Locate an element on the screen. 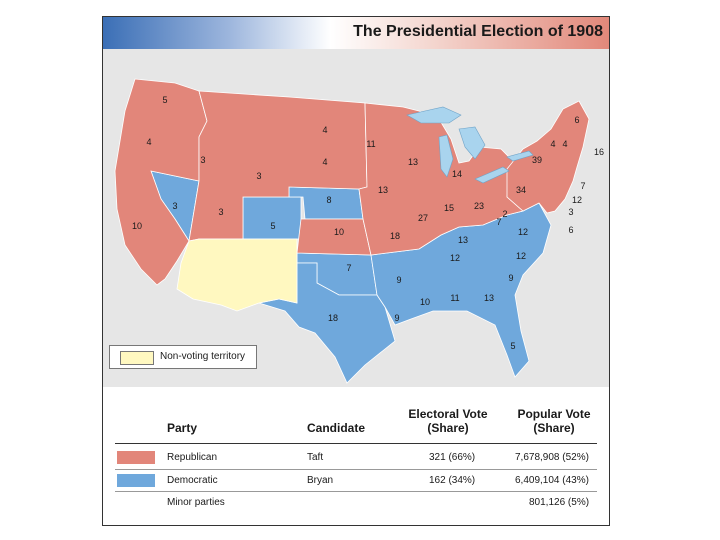 The image size is (720, 540). ev-label-nc: 12 is located at coordinates (521, 256).